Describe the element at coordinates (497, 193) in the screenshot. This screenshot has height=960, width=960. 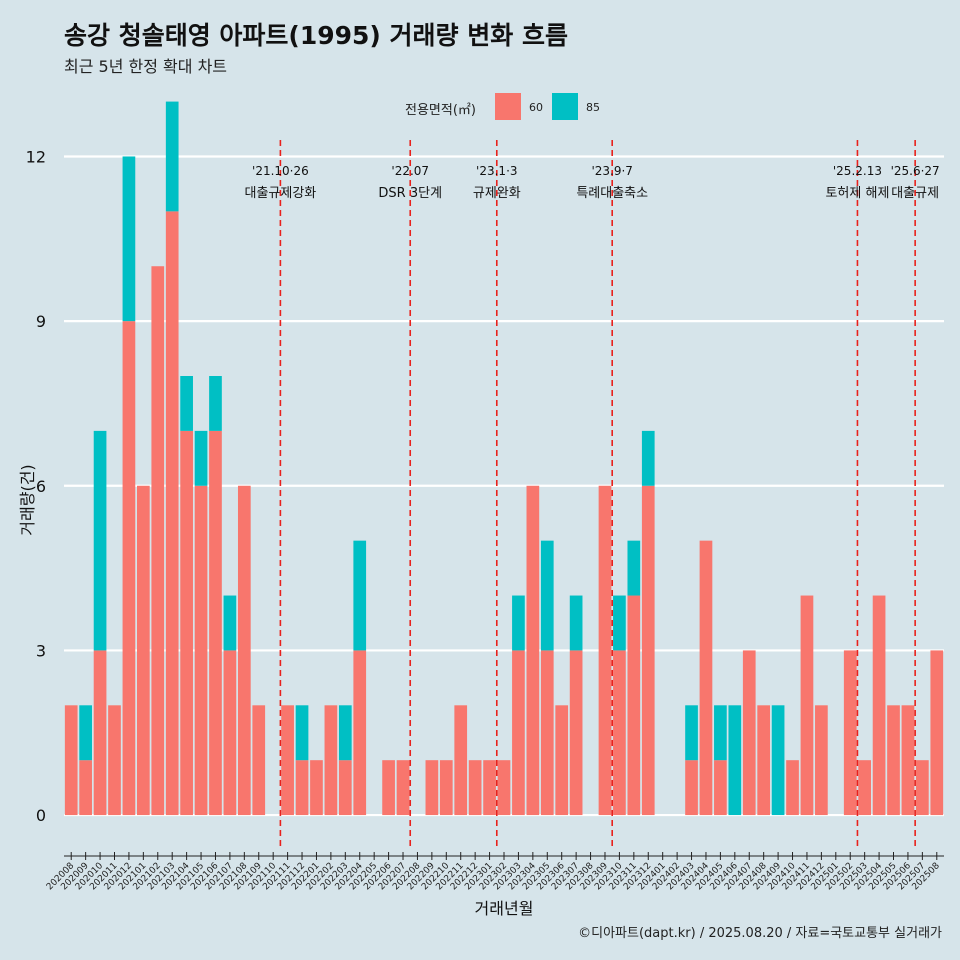
I see `event-label-2: 규제완화` at that location.